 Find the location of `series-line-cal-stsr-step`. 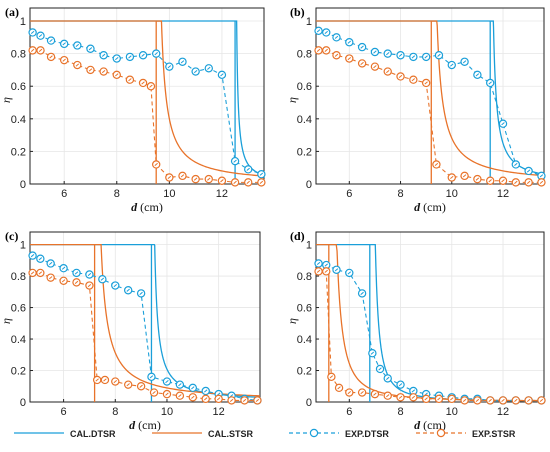

series-line-cal-stsr-step is located at coordinates (323, 322).